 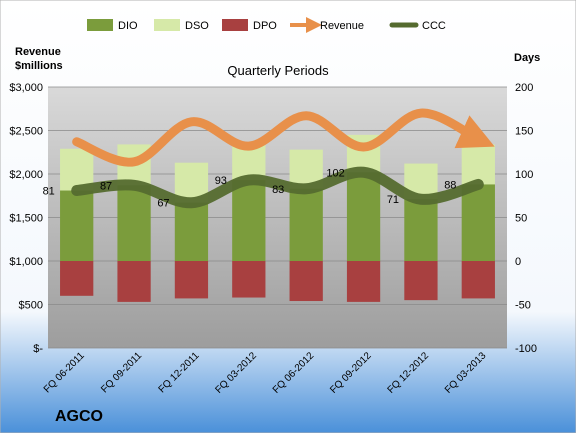 I want to click on left-tick-label: $1,500, so click(x=26, y=219).